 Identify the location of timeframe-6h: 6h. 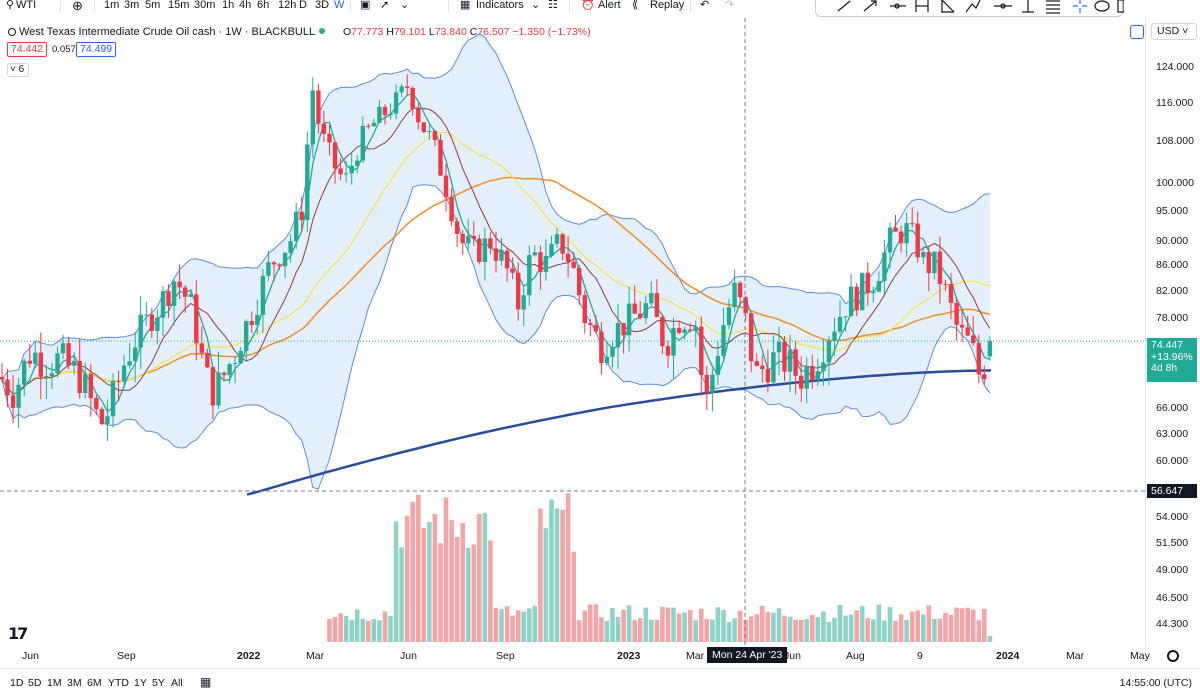
(263, 5).